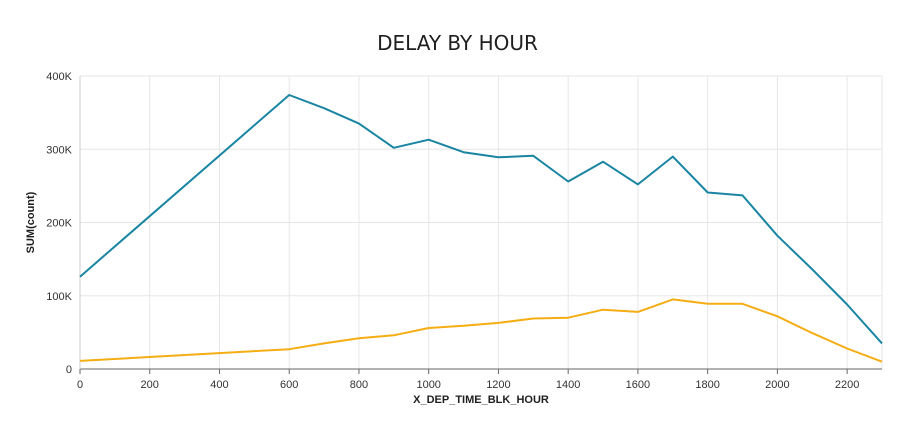 This screenshot has width=915, height=431. What do you see at coordinates (457, 43) in the screenshot?
I see `chart-title: DELAY BY HOUR` at bounding box center [457, 43].